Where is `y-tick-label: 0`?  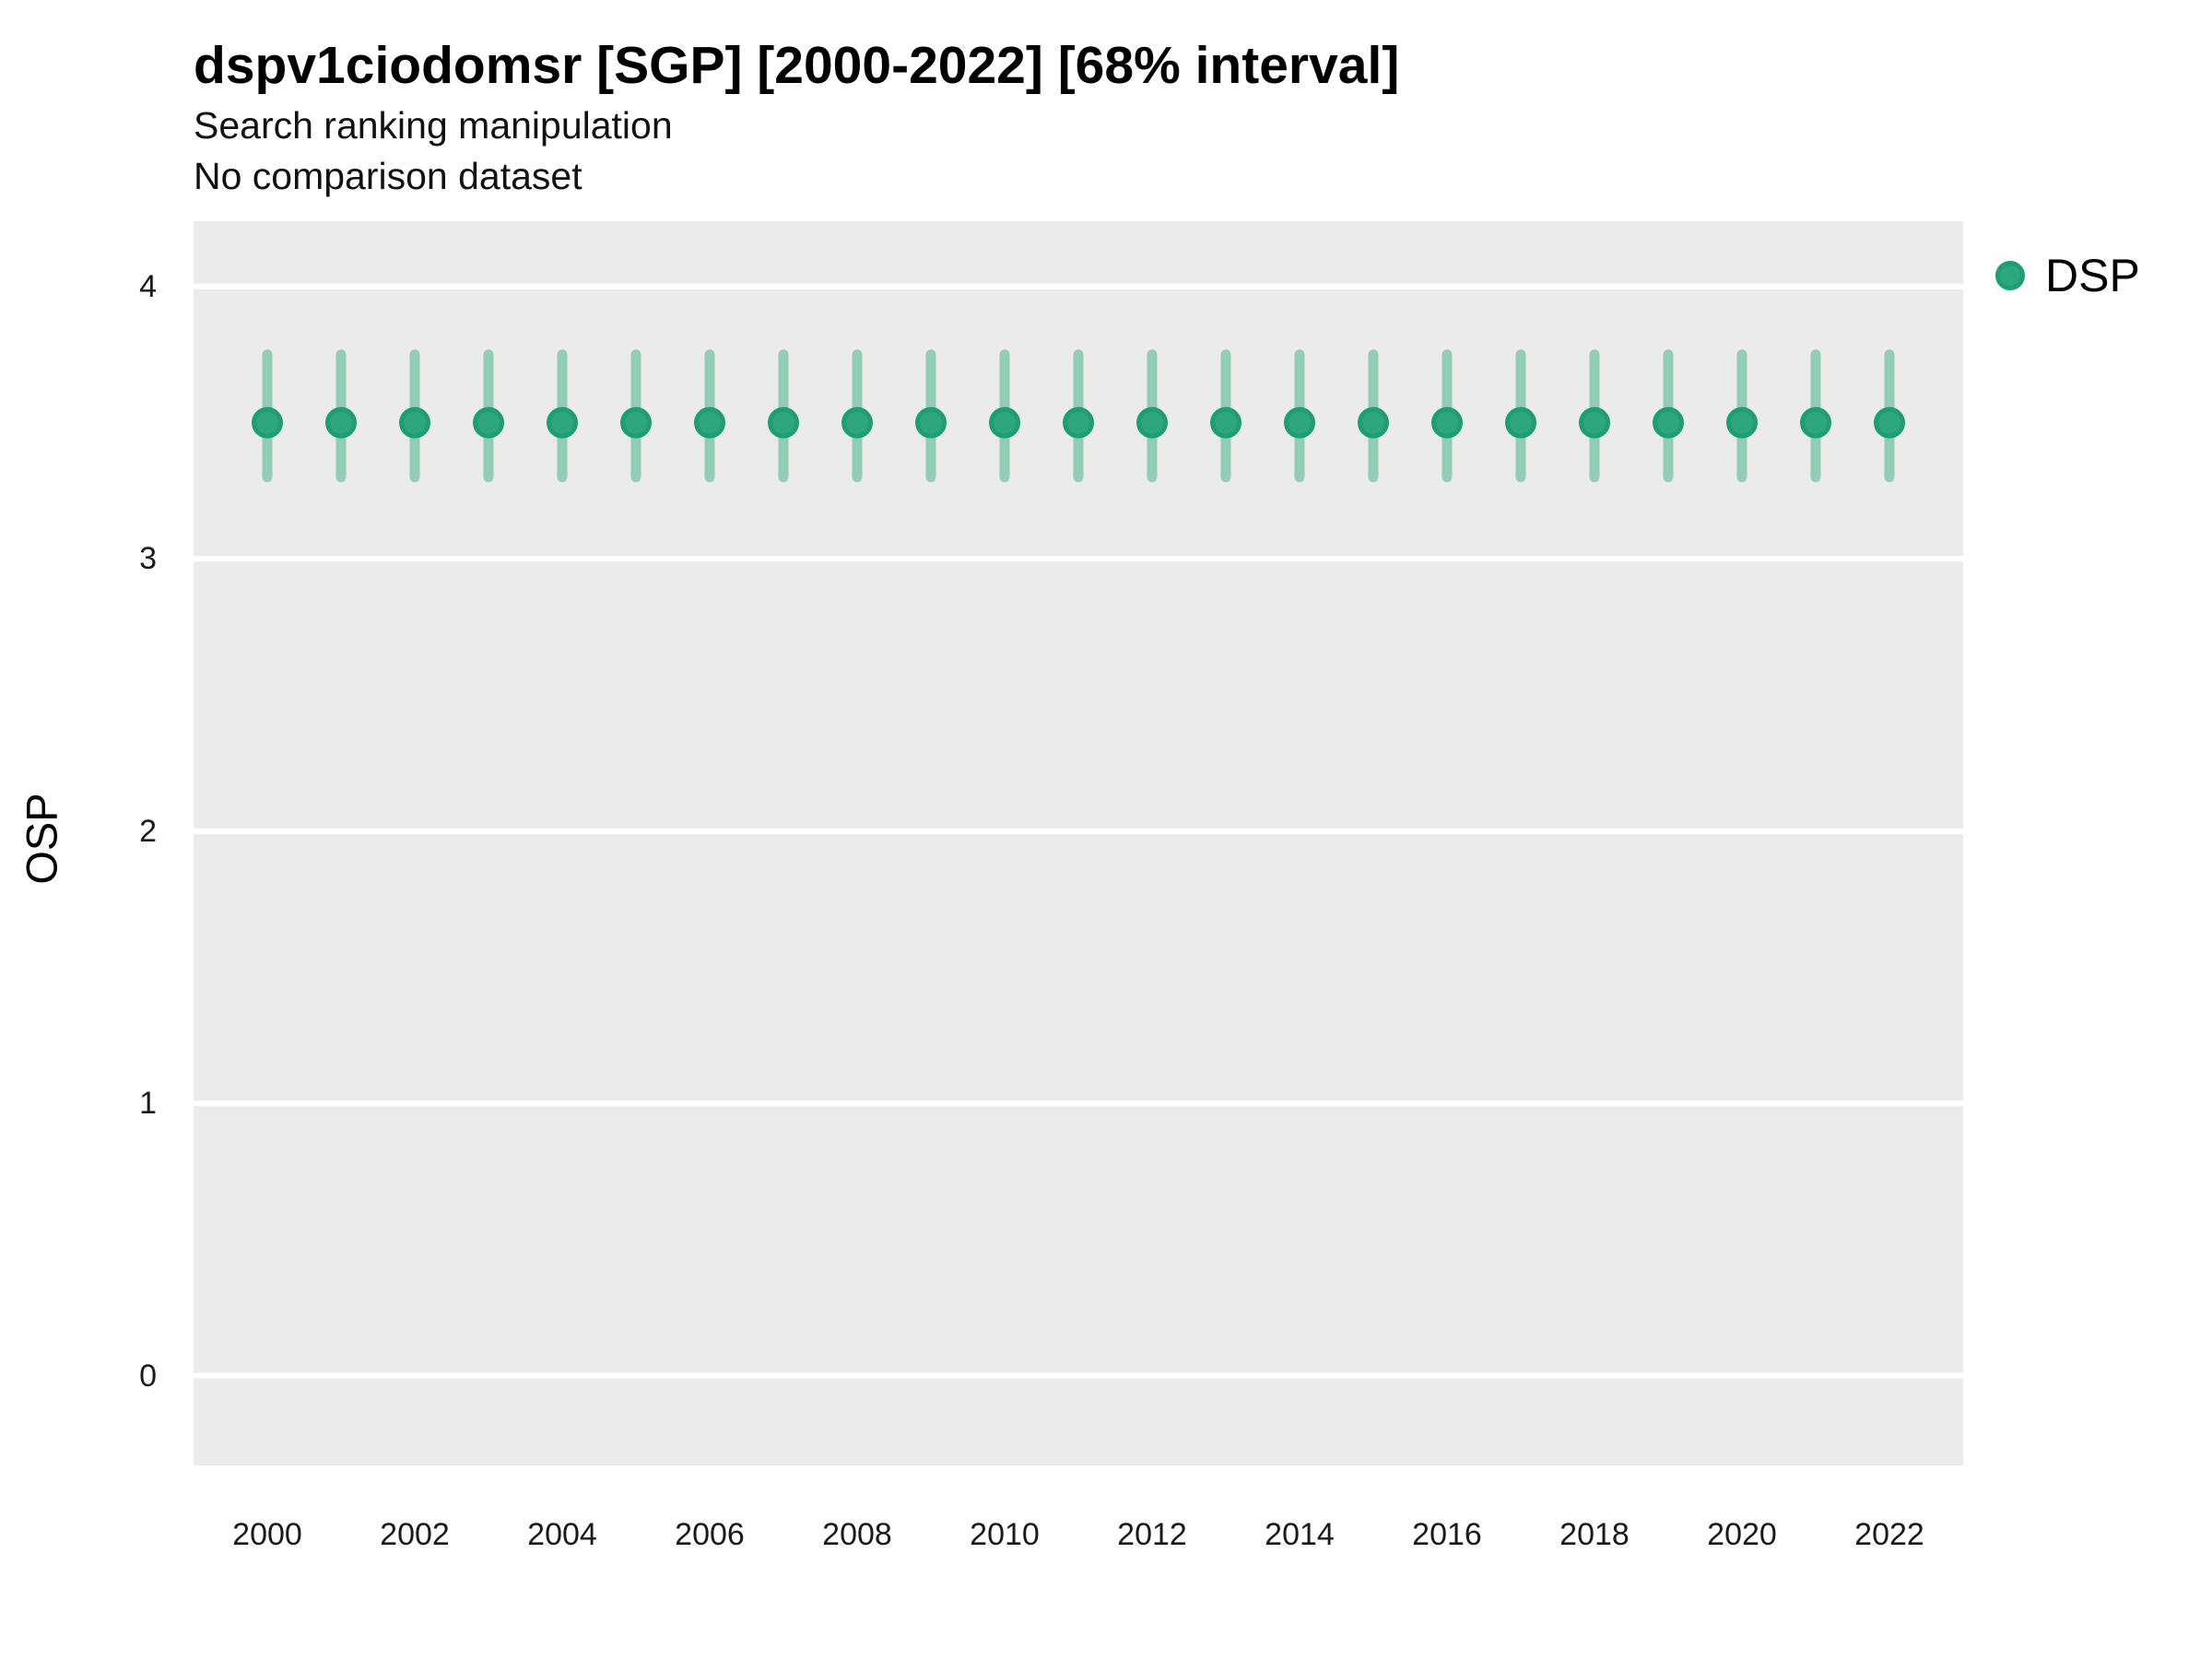 y-tick-label: 0 is located at coordinates (148, 1376).